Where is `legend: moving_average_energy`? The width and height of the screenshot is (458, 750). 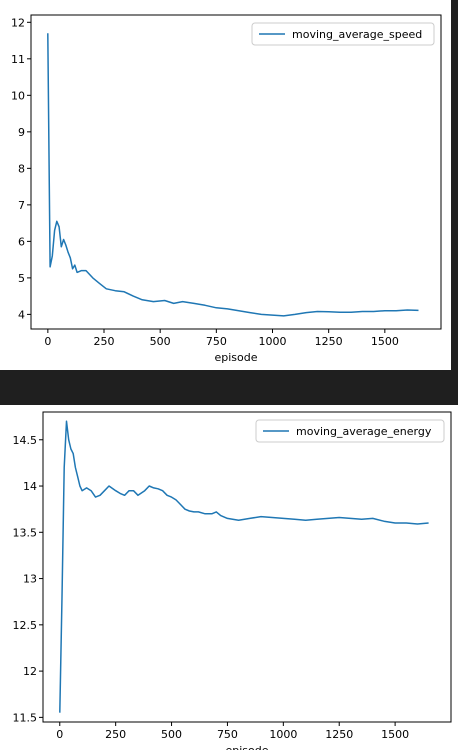
legend: moving_average_energy is located at coordinates (350, 431).